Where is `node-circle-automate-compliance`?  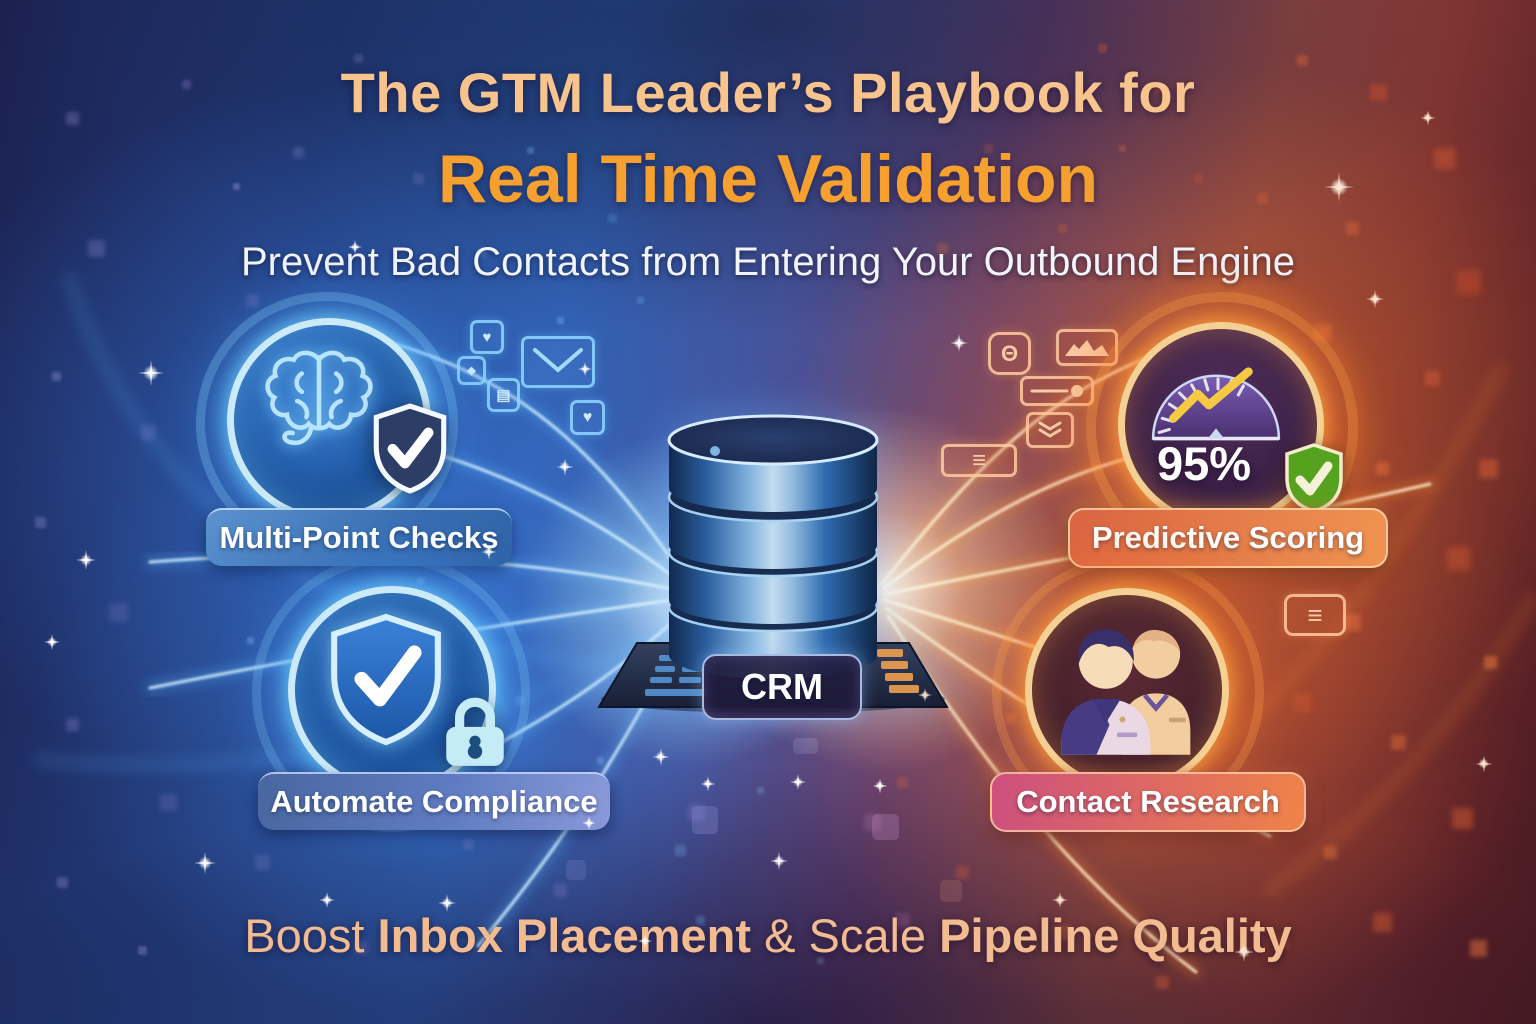
node-circle-automate-compliance is located at coordinates (392, 690).